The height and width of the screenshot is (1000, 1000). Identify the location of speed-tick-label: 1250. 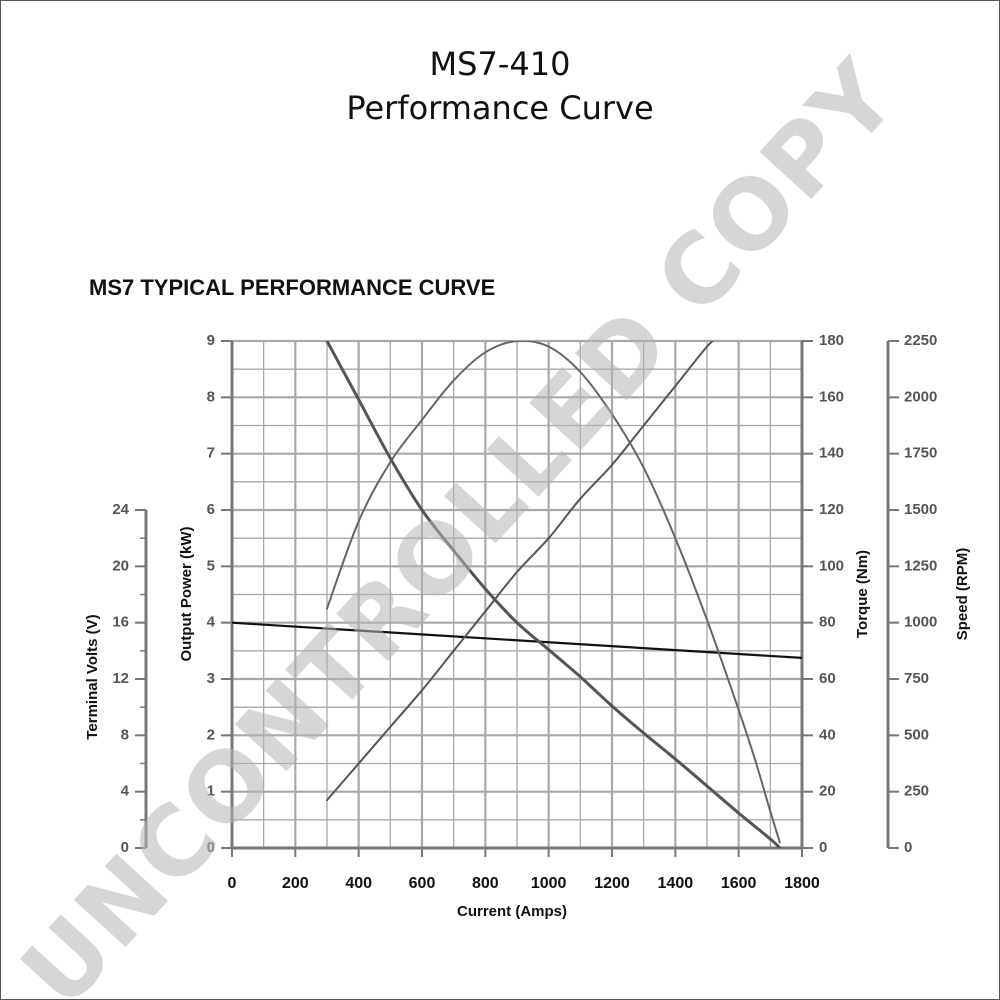
(920, 565).